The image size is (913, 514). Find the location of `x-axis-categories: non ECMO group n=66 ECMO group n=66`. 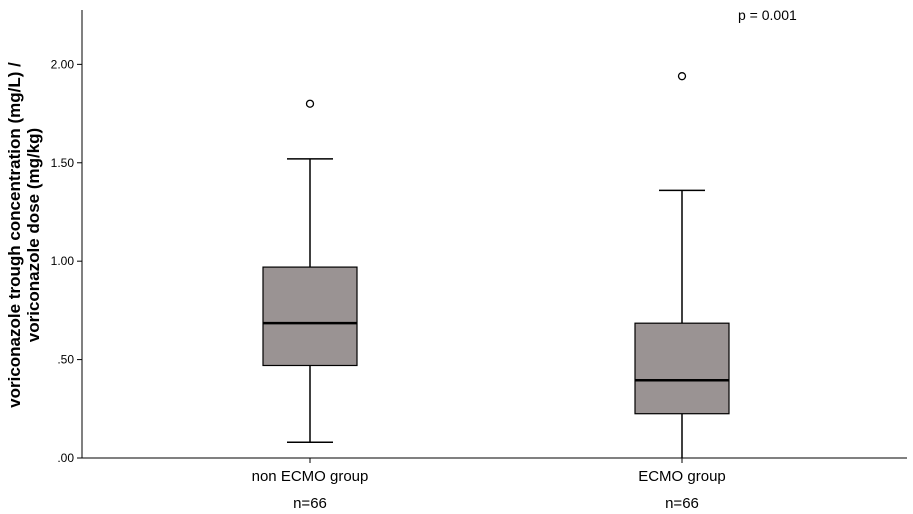

x-axis-categories: non ECMO group n=66 ECMO group n=66 is located at coordinates (489, 485).